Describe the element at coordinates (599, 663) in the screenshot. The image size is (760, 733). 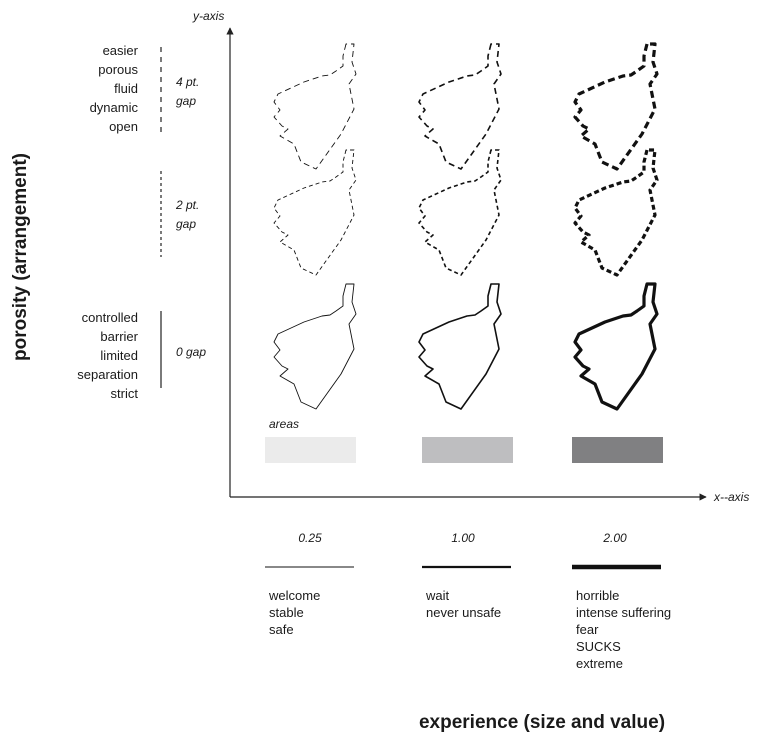
I see `experience-descriptor: extreme` at that location.